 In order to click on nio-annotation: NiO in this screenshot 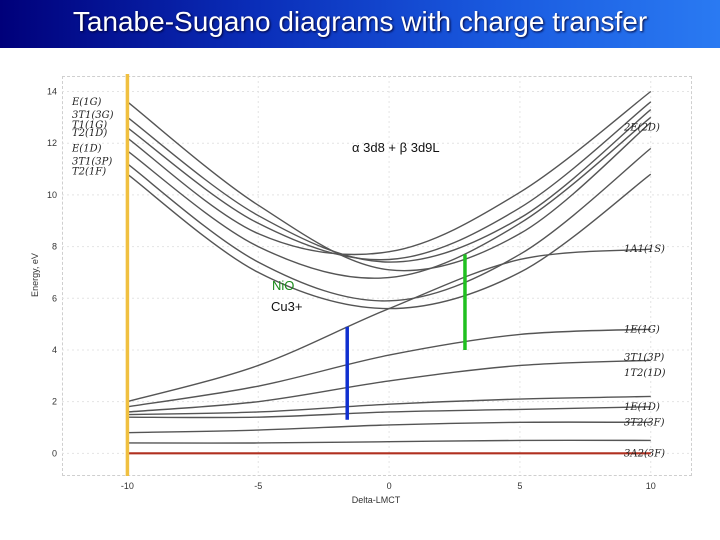, I will do `click(283, 285)`.